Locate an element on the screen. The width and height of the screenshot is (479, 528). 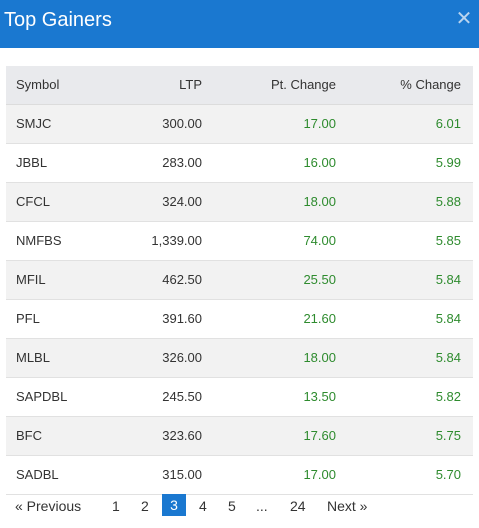
cell-symbol: SMJC is located at coordinates (54, 124).